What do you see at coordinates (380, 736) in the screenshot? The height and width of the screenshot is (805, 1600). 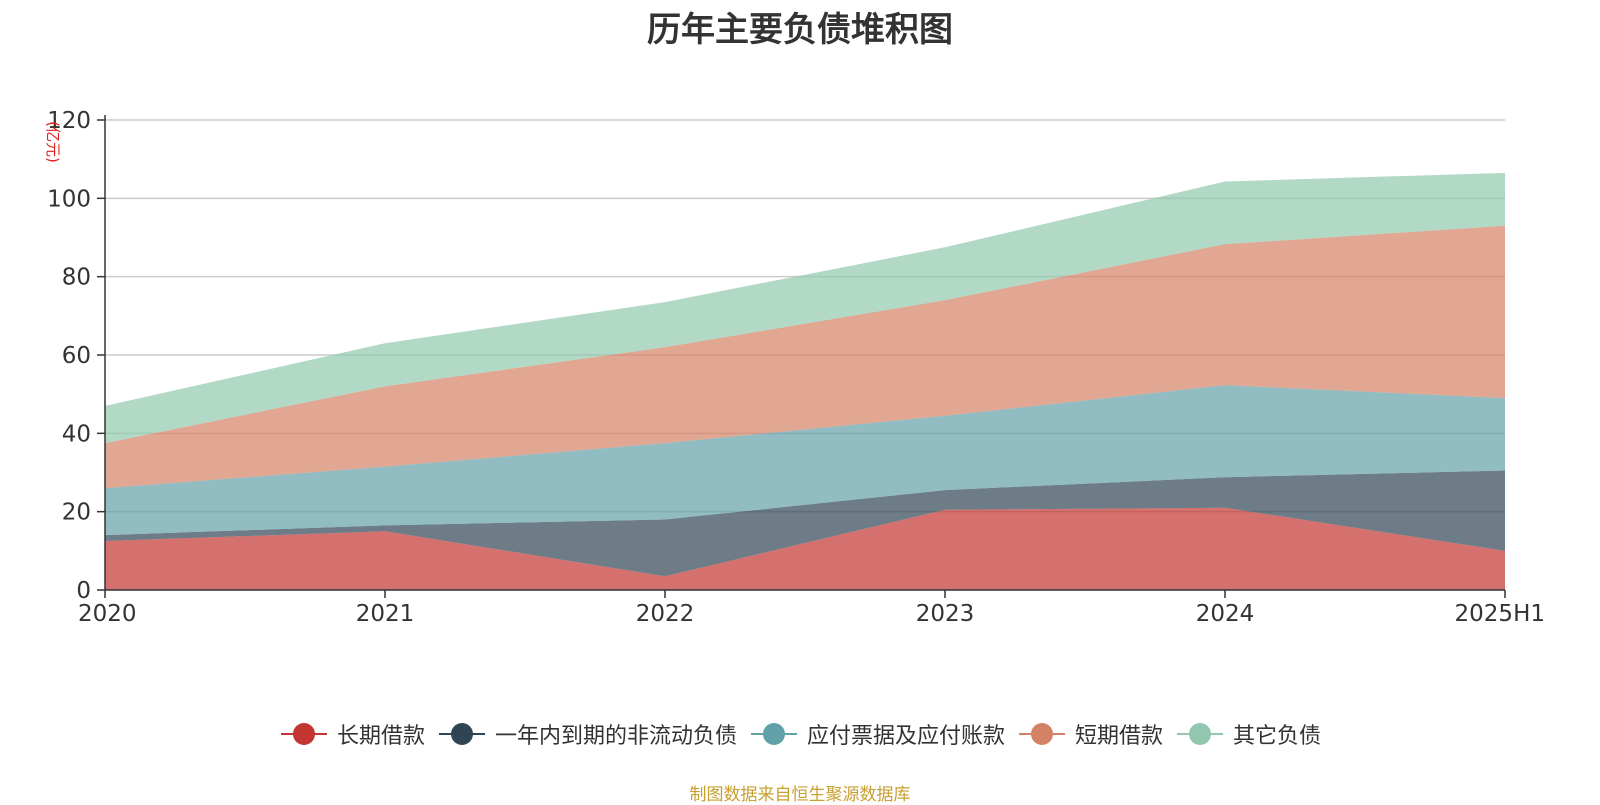 I see `legend-label: 长期借款` at bounding box center [380, 736].